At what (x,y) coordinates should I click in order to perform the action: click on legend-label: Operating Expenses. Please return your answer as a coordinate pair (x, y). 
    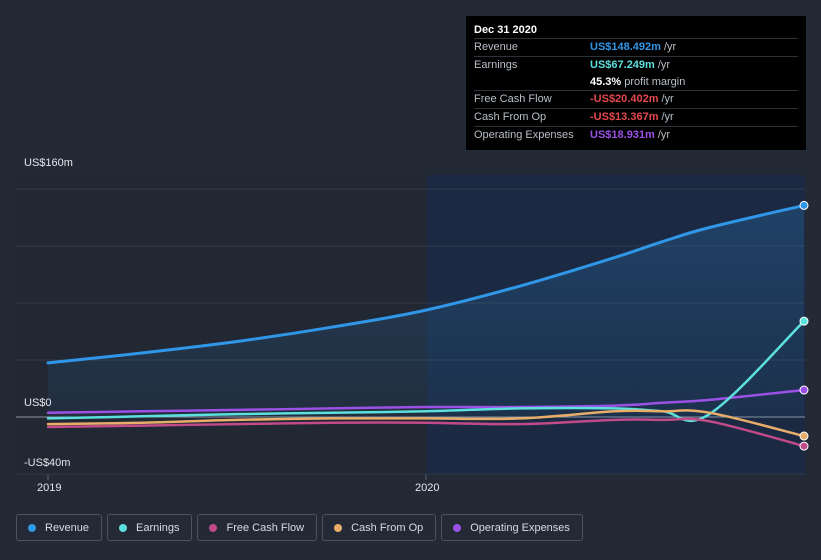
    Looking at the image, I should click on (520, 527).